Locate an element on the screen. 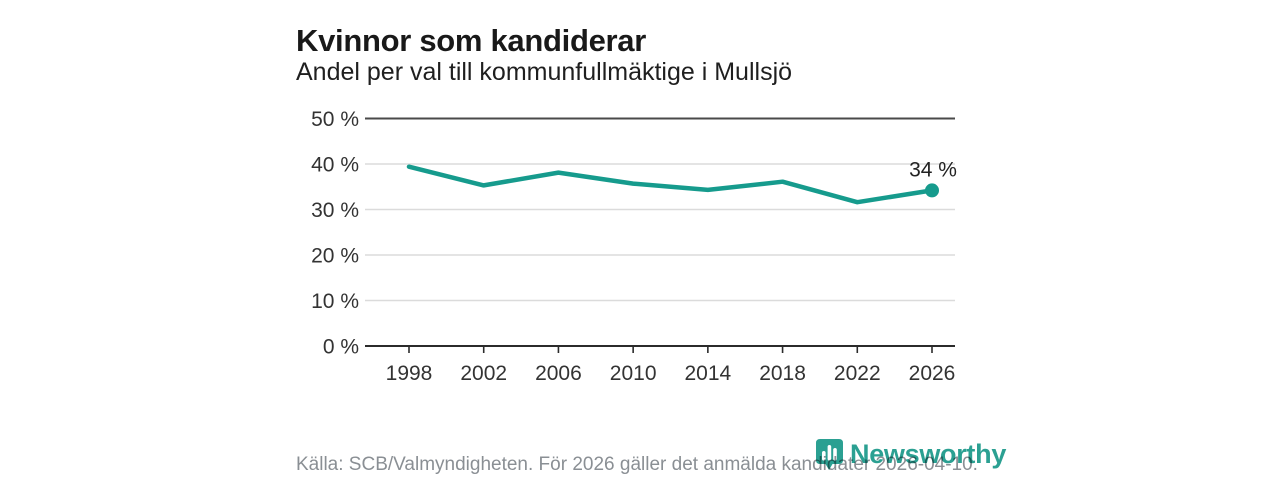 This screenshot has height=480, width=1280. y-axis-label: 50 % is located at coordinates (335, 119).